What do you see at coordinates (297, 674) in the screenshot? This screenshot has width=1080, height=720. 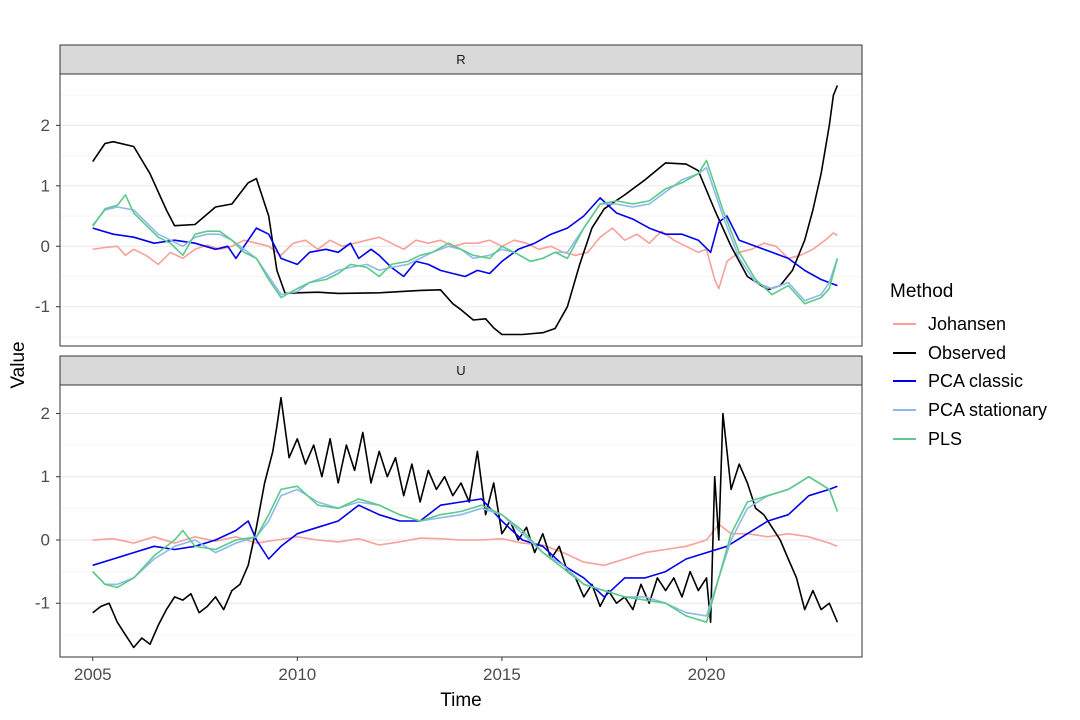 I see `x-tick-label-1: 2010` at bounding box center [297, 674].